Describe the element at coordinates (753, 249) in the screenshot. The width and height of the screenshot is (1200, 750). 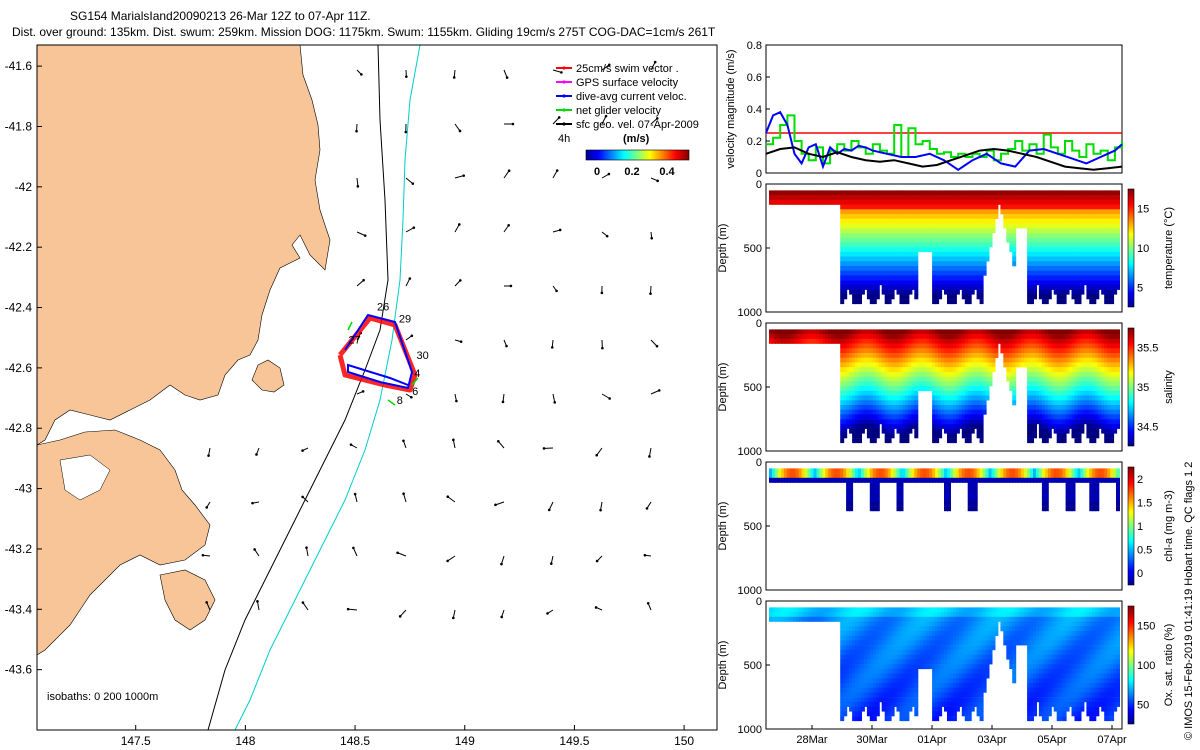
I see `temperature-ytick-label: 500` at that location.